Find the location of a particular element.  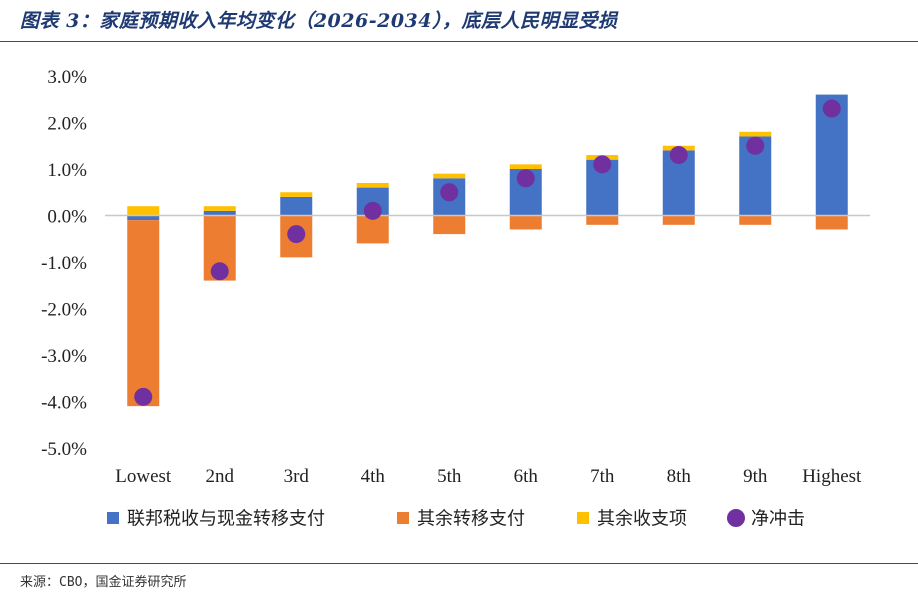

legend-label: 其余转移支付 is located at coordinates (471, 519).